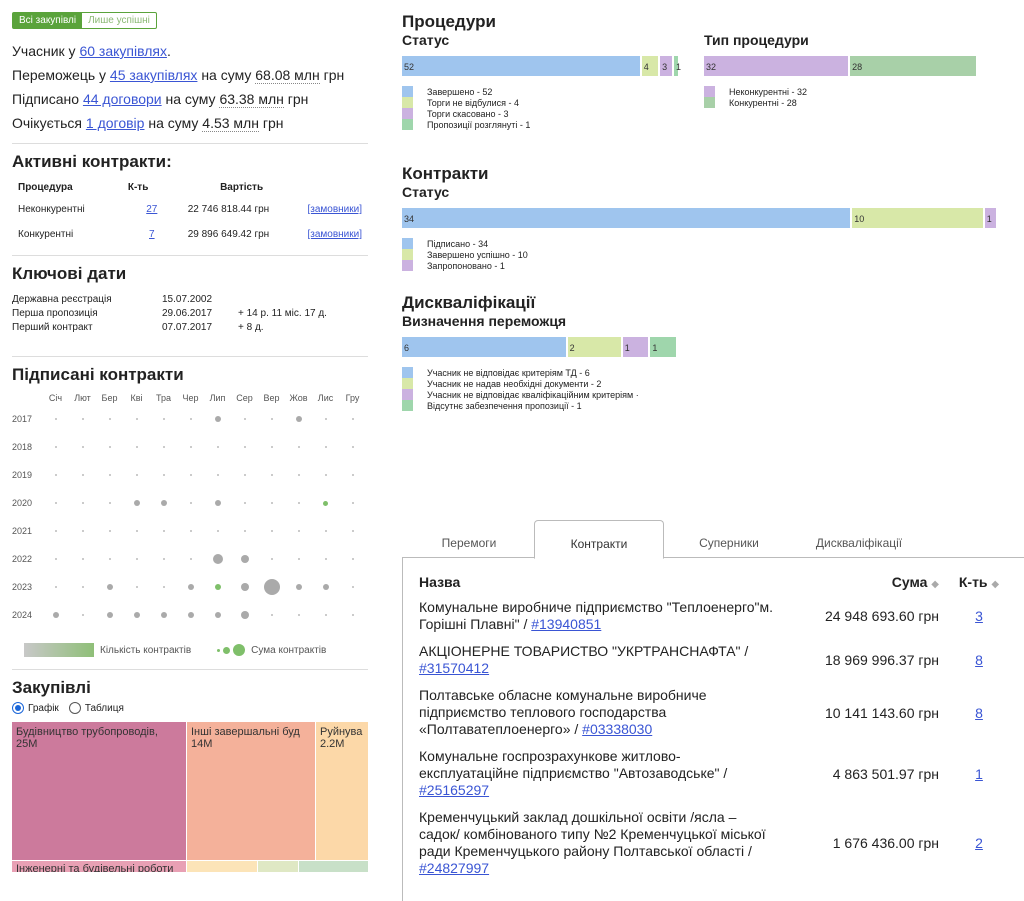 This screenshot has height=901, width=1024. What do you see at coordinates (918, 218) in the screenshot?
I see `bar-segment: 10` at bounding box center [918, 218].